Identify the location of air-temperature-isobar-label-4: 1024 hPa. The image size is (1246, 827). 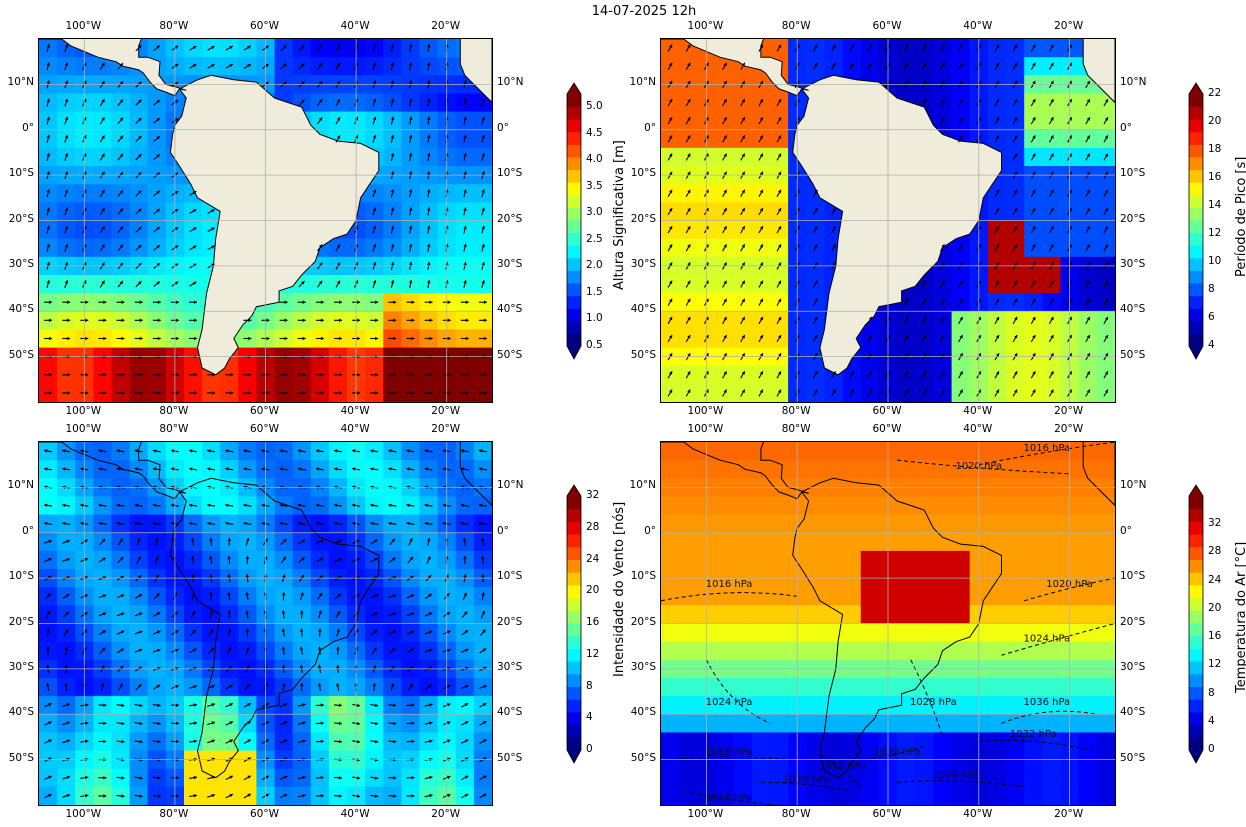
(1047, 639).